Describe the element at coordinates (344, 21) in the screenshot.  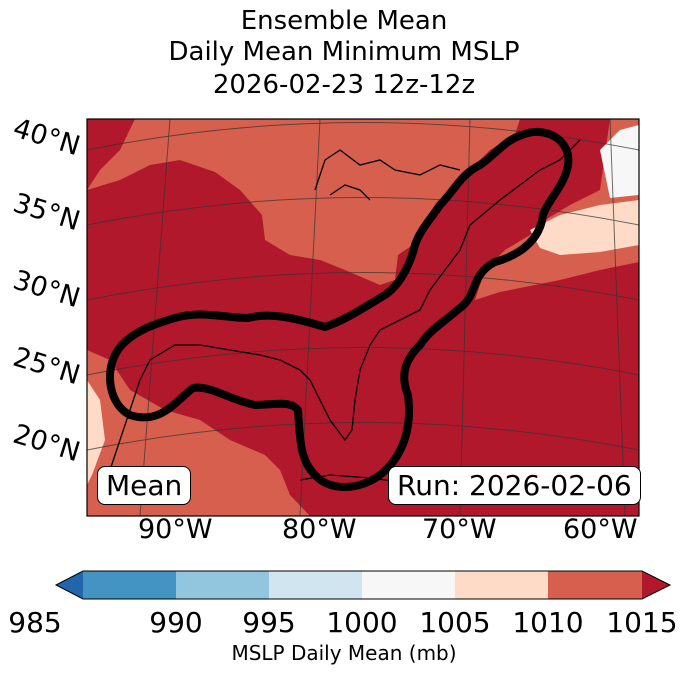
I see `title-line-1: Ensemble Mean` at that location.